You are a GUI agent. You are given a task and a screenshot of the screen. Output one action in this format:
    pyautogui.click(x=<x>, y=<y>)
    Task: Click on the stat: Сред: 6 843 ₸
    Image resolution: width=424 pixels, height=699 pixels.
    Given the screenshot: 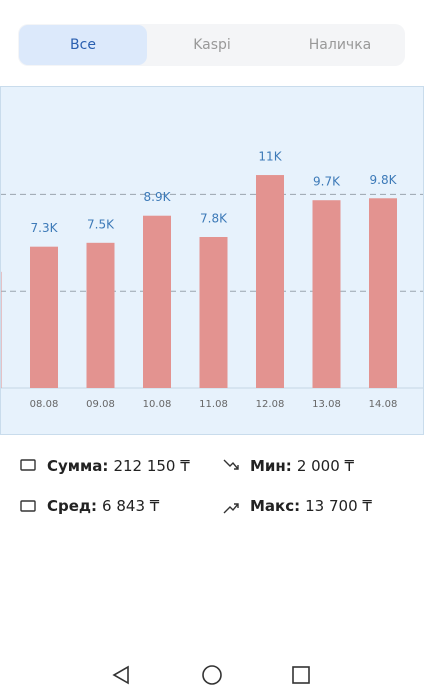 What is the action you would take?
    pyautogui.click(x=103, y=506)
    